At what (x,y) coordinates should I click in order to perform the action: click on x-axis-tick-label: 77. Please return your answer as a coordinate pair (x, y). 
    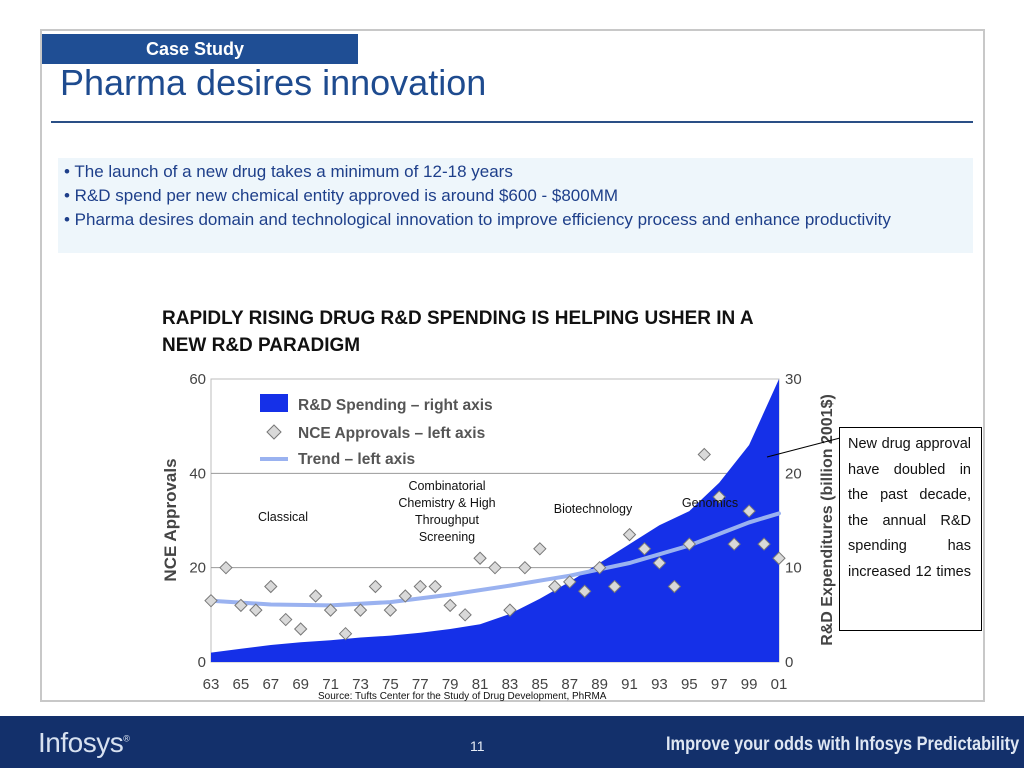
    Looking at the image, I should click on (420, 684).